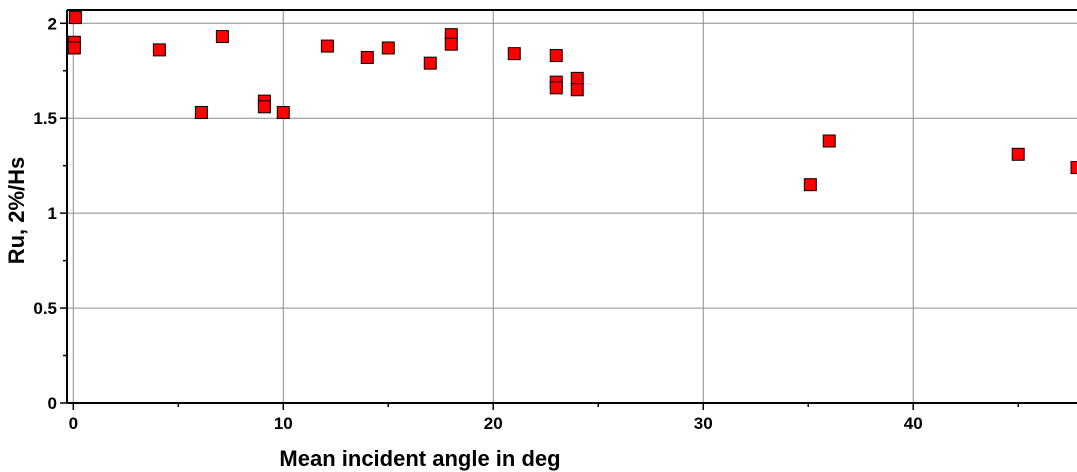  Describe the element at coordinates (73, 423) in the screenshot. I see `x-tick-label: 0` at that location.